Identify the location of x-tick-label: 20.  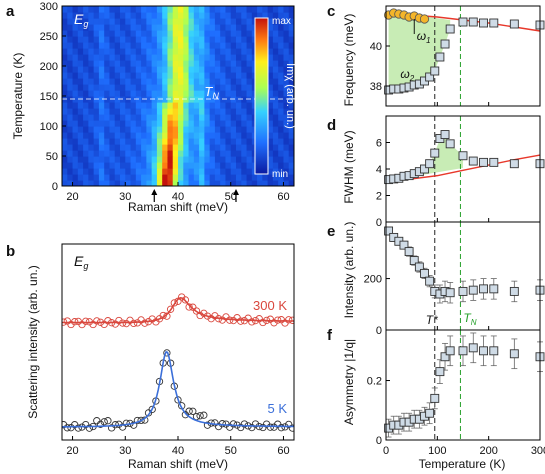
(72, 451).